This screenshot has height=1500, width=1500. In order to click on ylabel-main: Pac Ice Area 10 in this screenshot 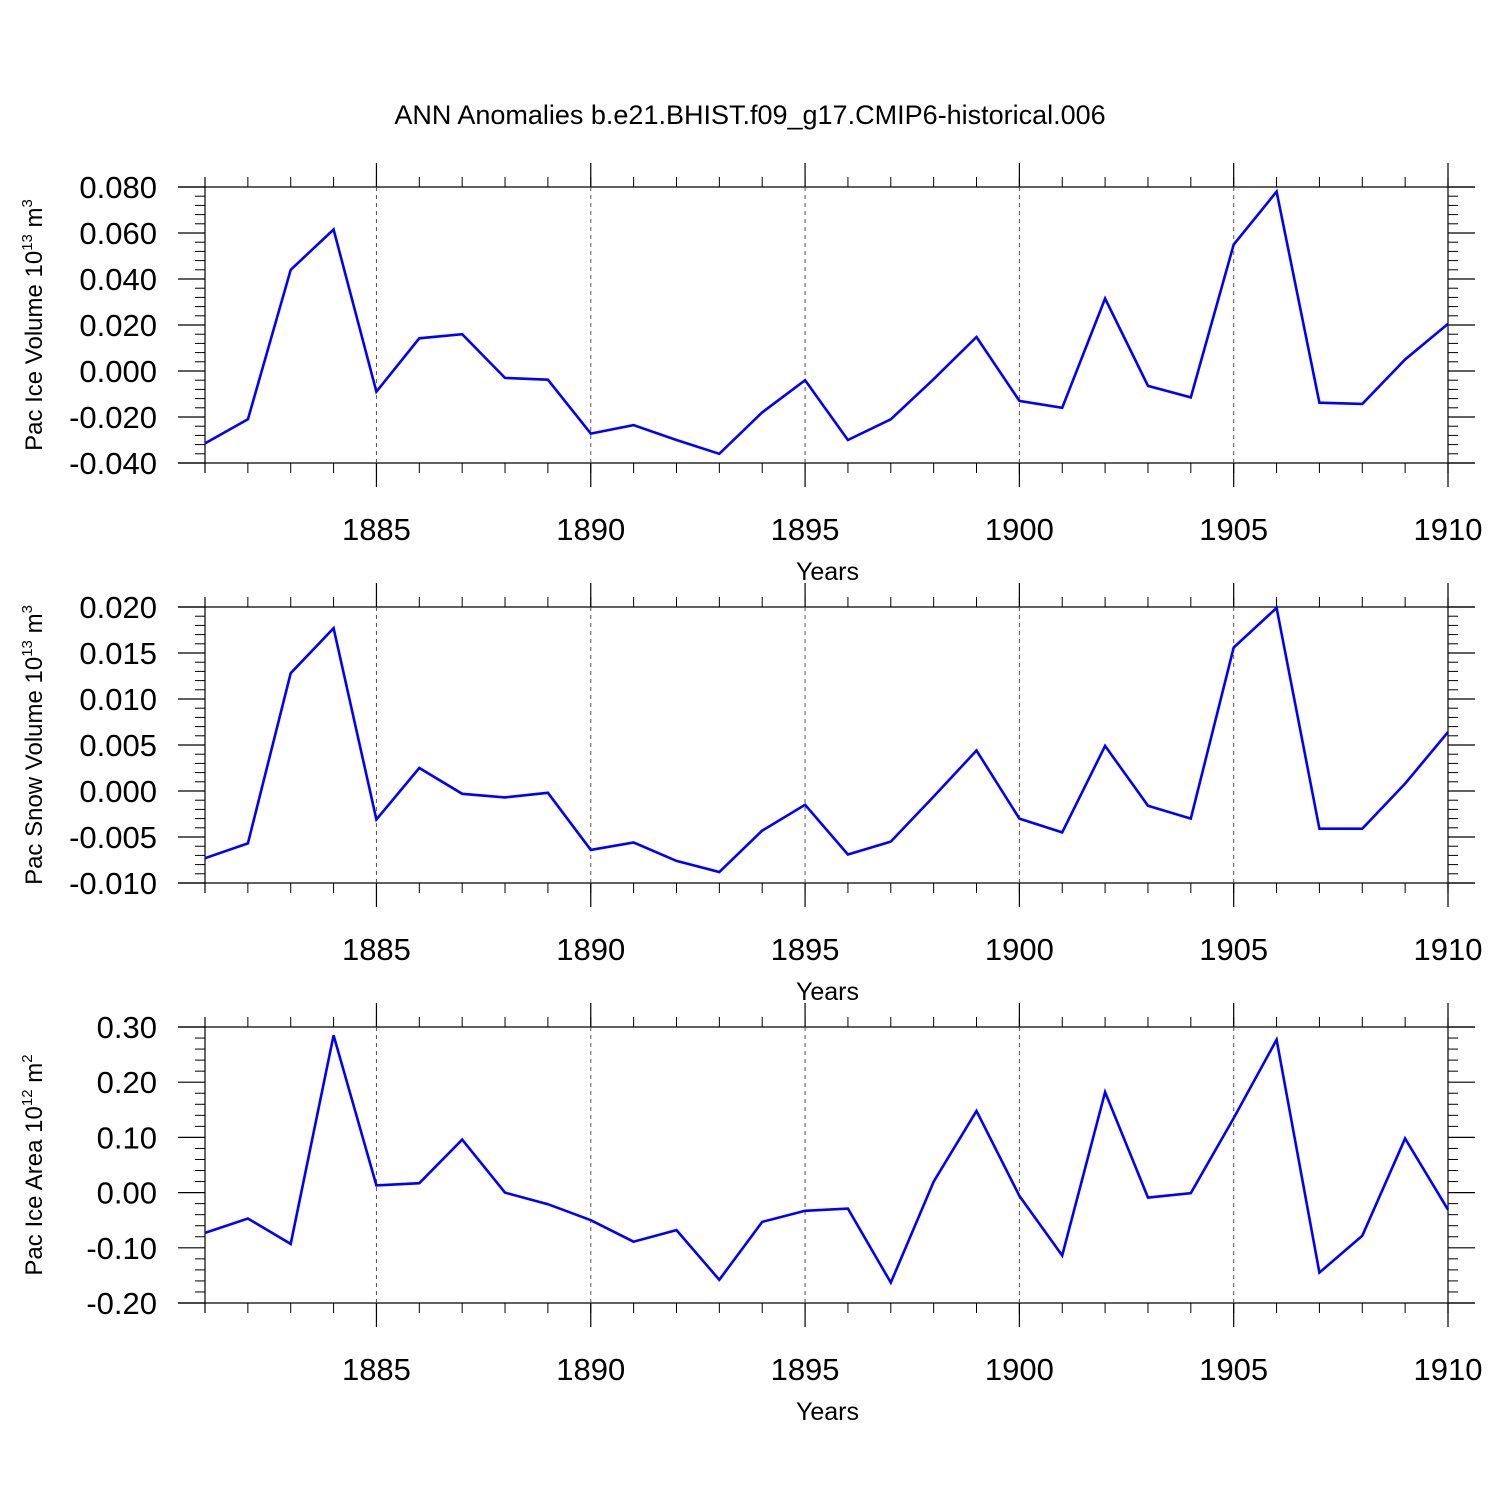, I will do `click(34, 1190)`.